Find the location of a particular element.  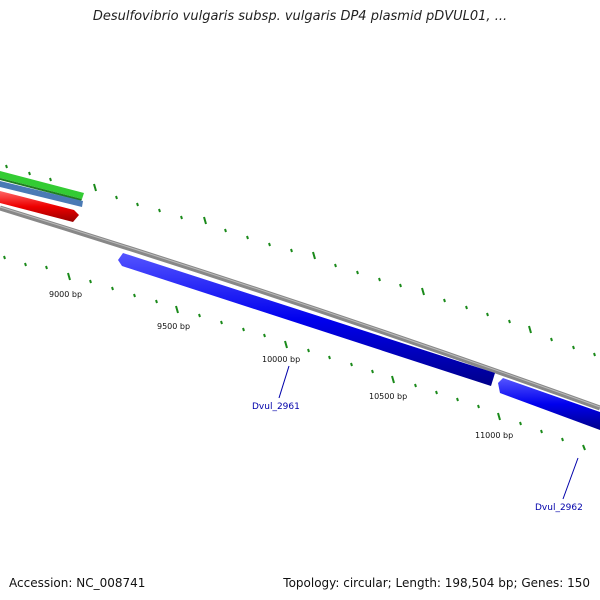

tick-label: 9000 bp is located at coordinates (65, 294).